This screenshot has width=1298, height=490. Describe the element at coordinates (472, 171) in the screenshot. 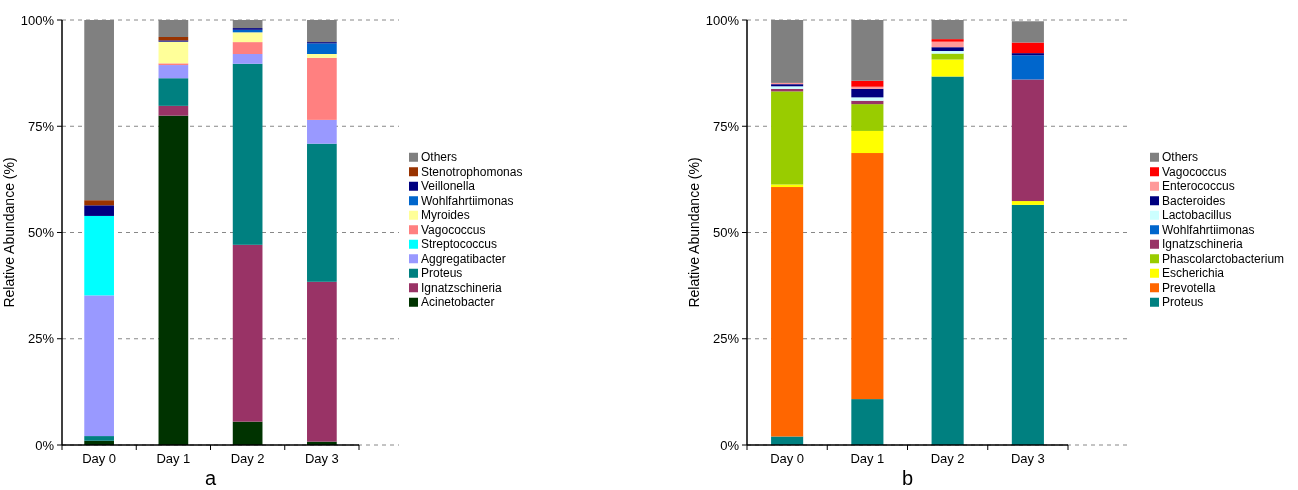

I see `legend-label: Stenotrophomonas` at that location.